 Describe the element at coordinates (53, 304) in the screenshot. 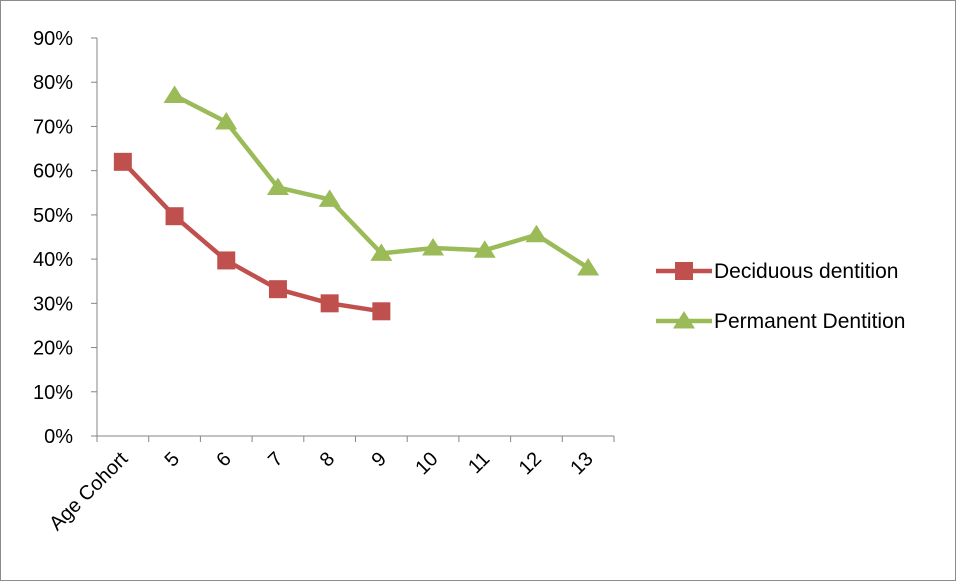

I see `y-tick-label: 30%` at that location.